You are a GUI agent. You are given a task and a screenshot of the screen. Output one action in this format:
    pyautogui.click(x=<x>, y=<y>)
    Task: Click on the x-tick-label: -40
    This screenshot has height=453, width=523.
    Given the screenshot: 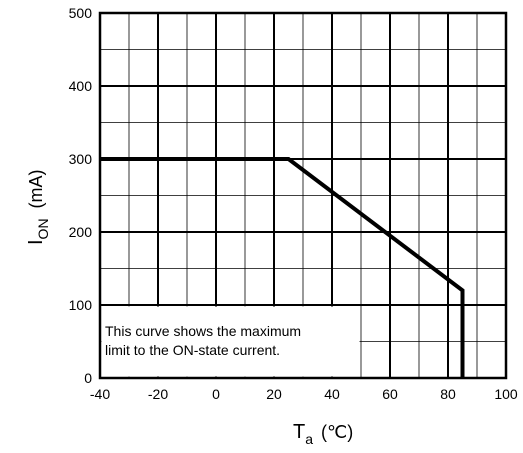 What is the action you would take?
    pyautogui.click(x=100, y=394)
    